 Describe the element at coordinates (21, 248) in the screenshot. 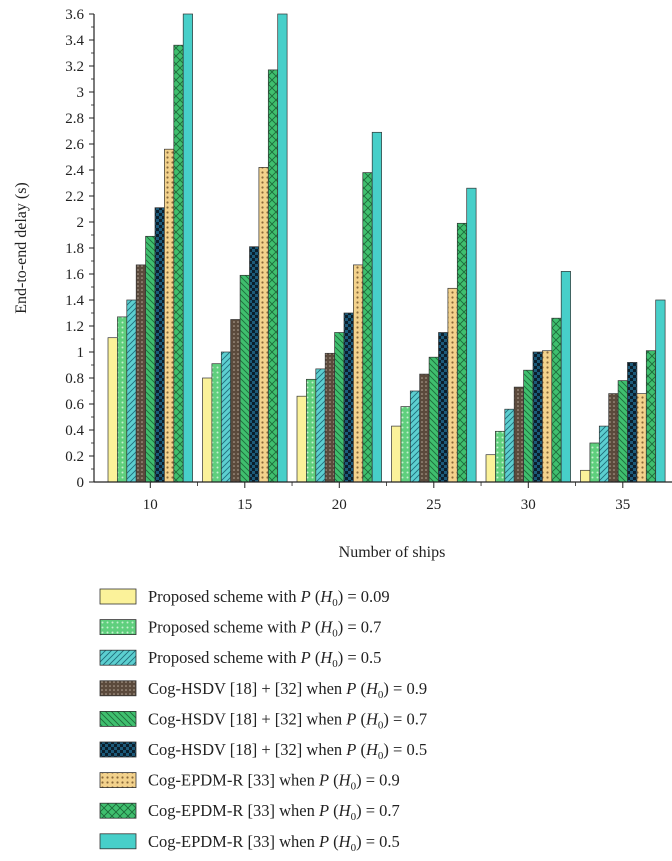

I see `y-axis-title: End-to-end delay (s)` at that location.